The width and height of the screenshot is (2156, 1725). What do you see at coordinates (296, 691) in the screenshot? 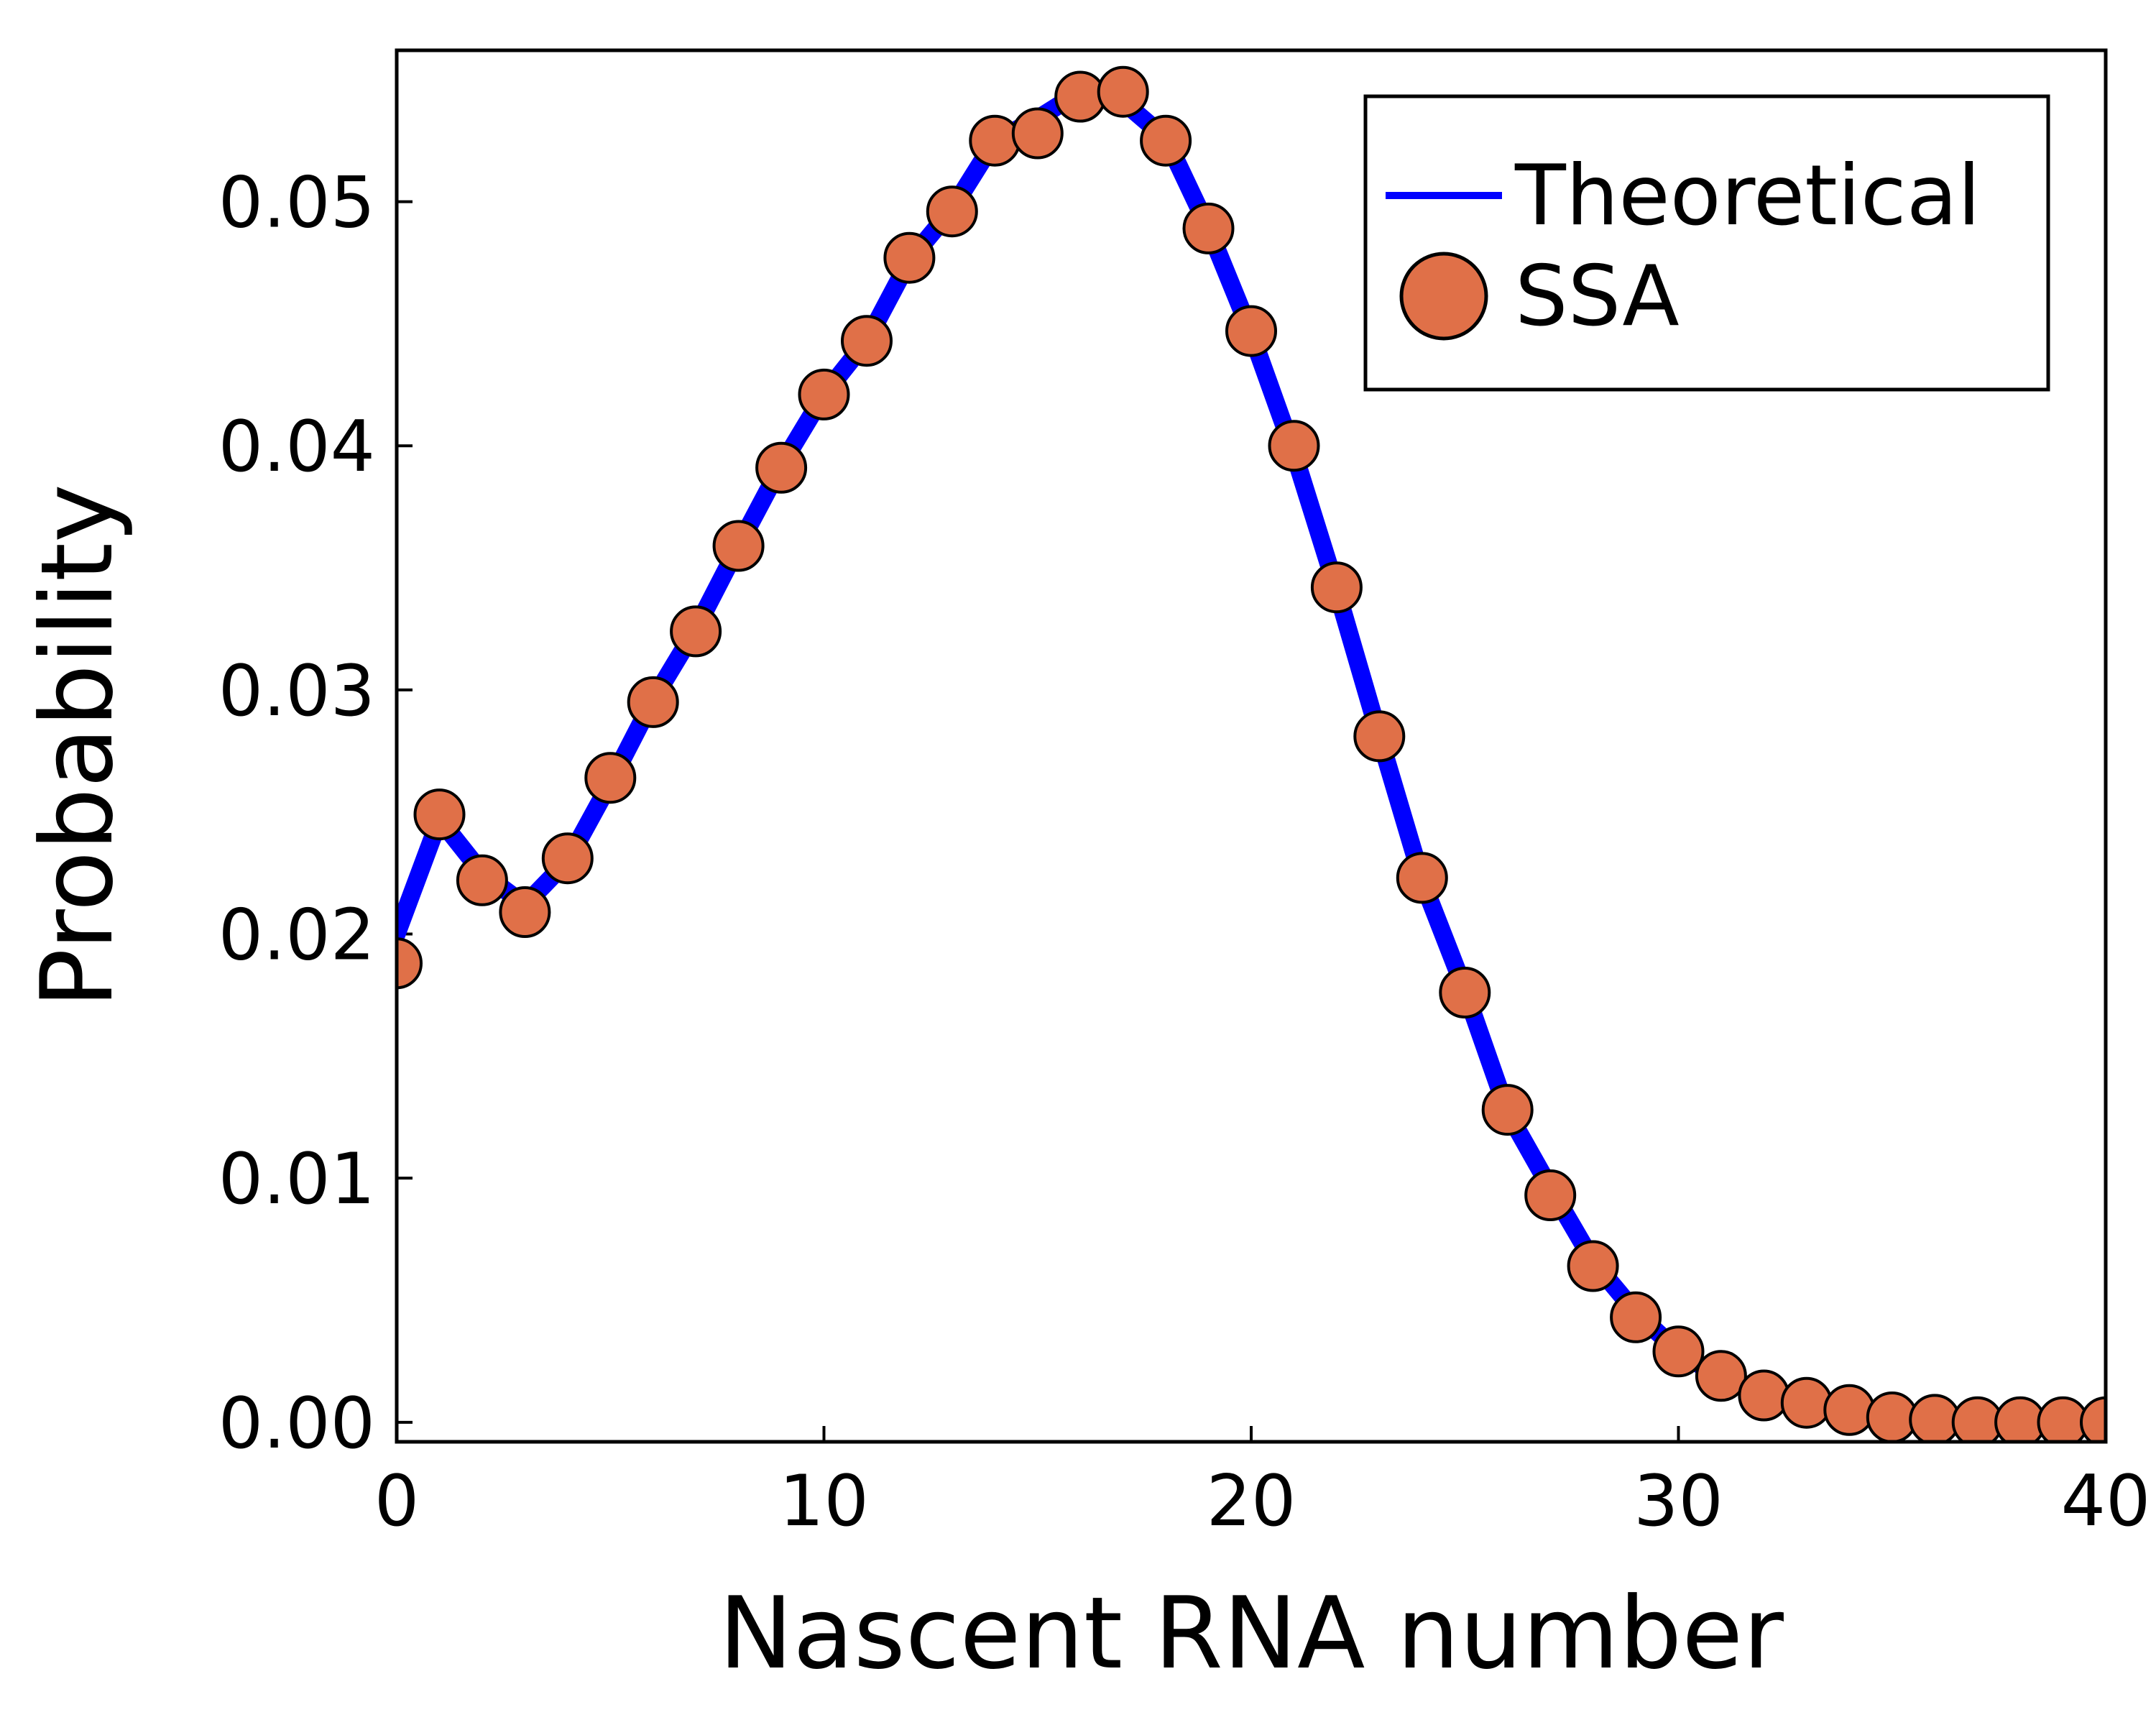
I see `y-tick-label: 0.03` at bounding box center [296, 691].